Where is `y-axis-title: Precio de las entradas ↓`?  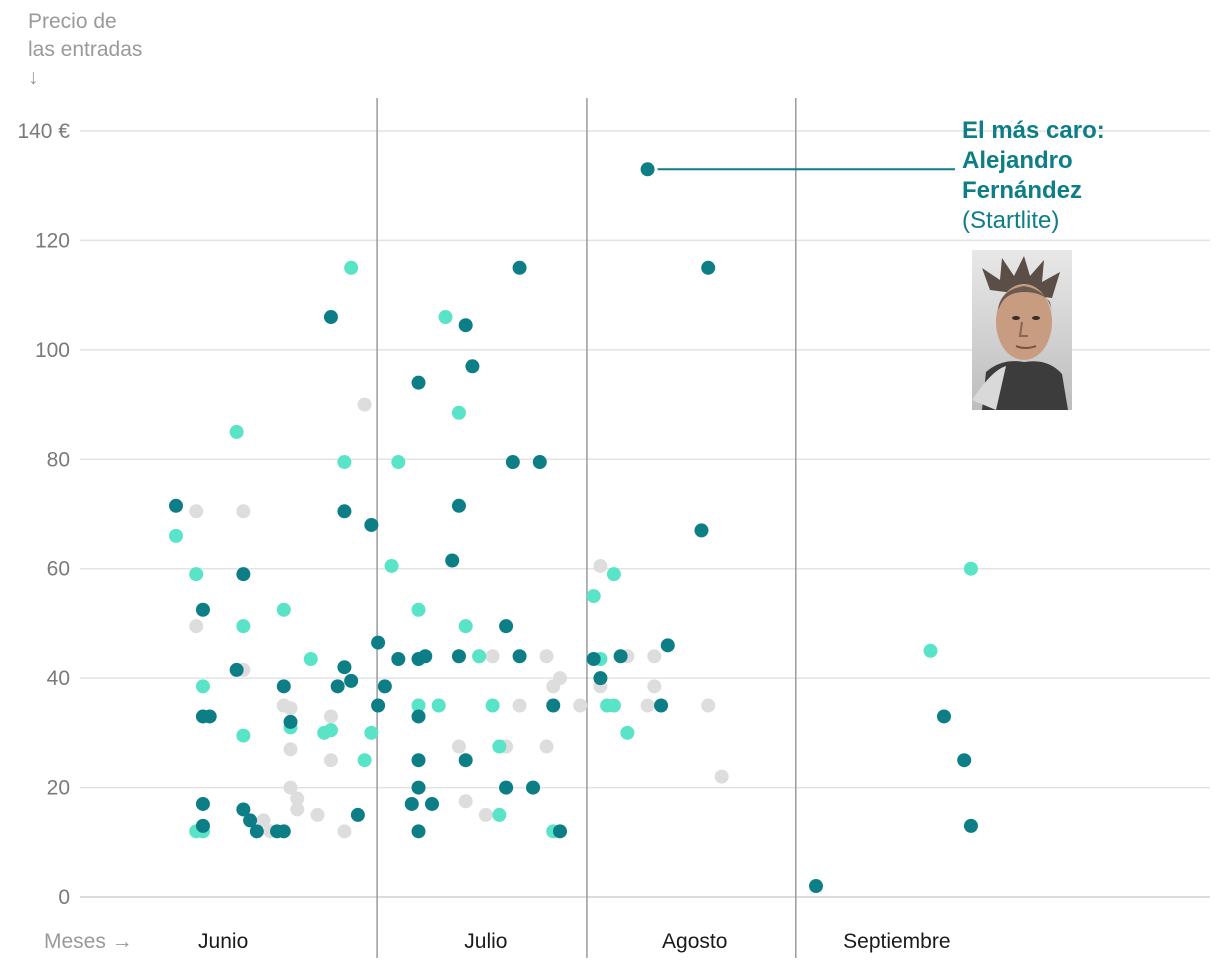
y-axis-title: Precio de las entradas ↓ is located at coordinates (85, 50).